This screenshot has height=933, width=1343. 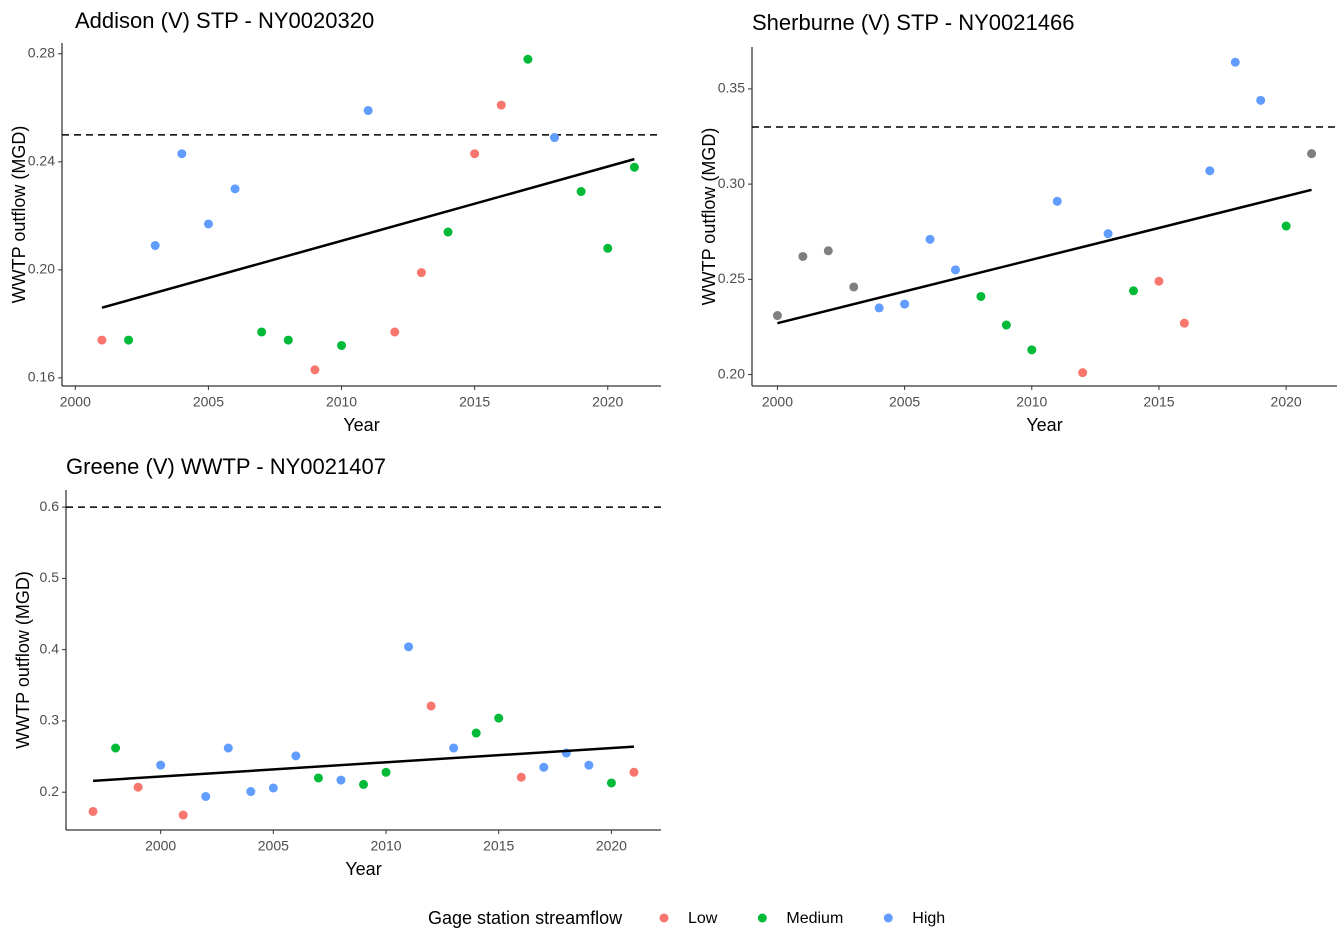 What do you see at coordinates (50, 506) in the screenshot?
I see `y-tick-label: 0.6` at bounding box center [50, 506].